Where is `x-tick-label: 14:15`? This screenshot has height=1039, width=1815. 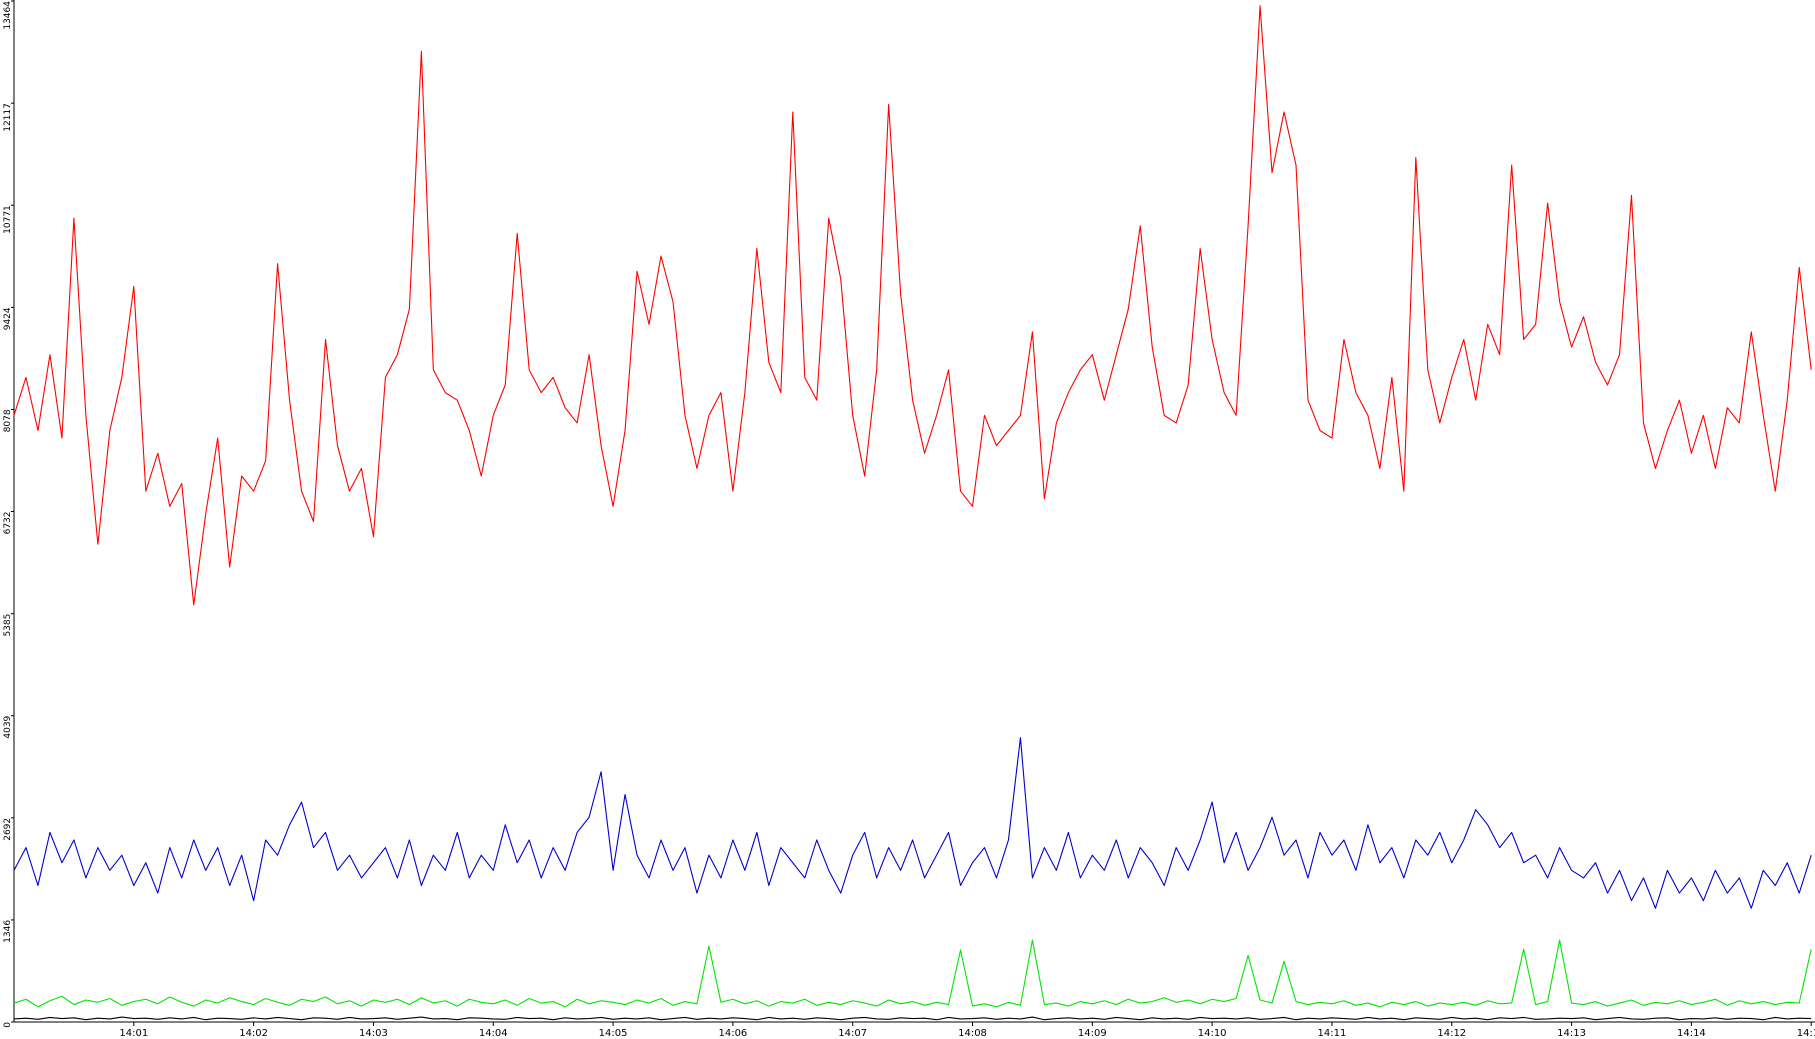
x-tick-label: 14:15 is located at coordinates (1806, 1033).